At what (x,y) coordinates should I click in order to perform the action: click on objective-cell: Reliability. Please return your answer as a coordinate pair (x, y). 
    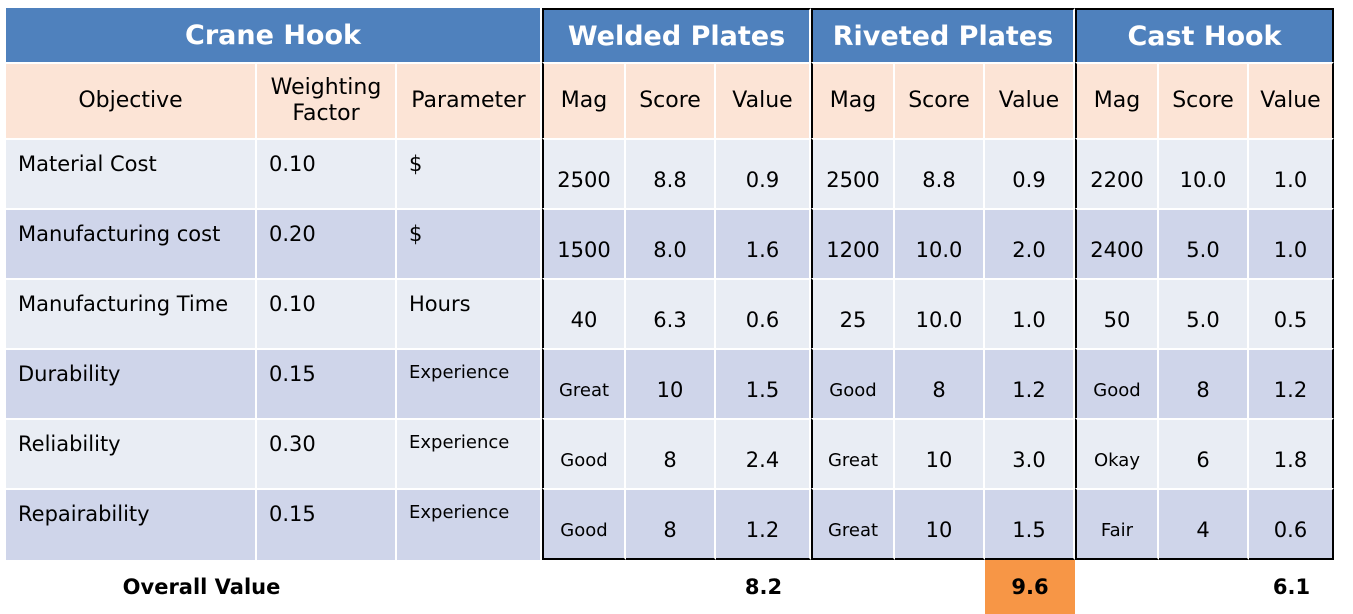
    Looking at the image, I should click on (131, 453).